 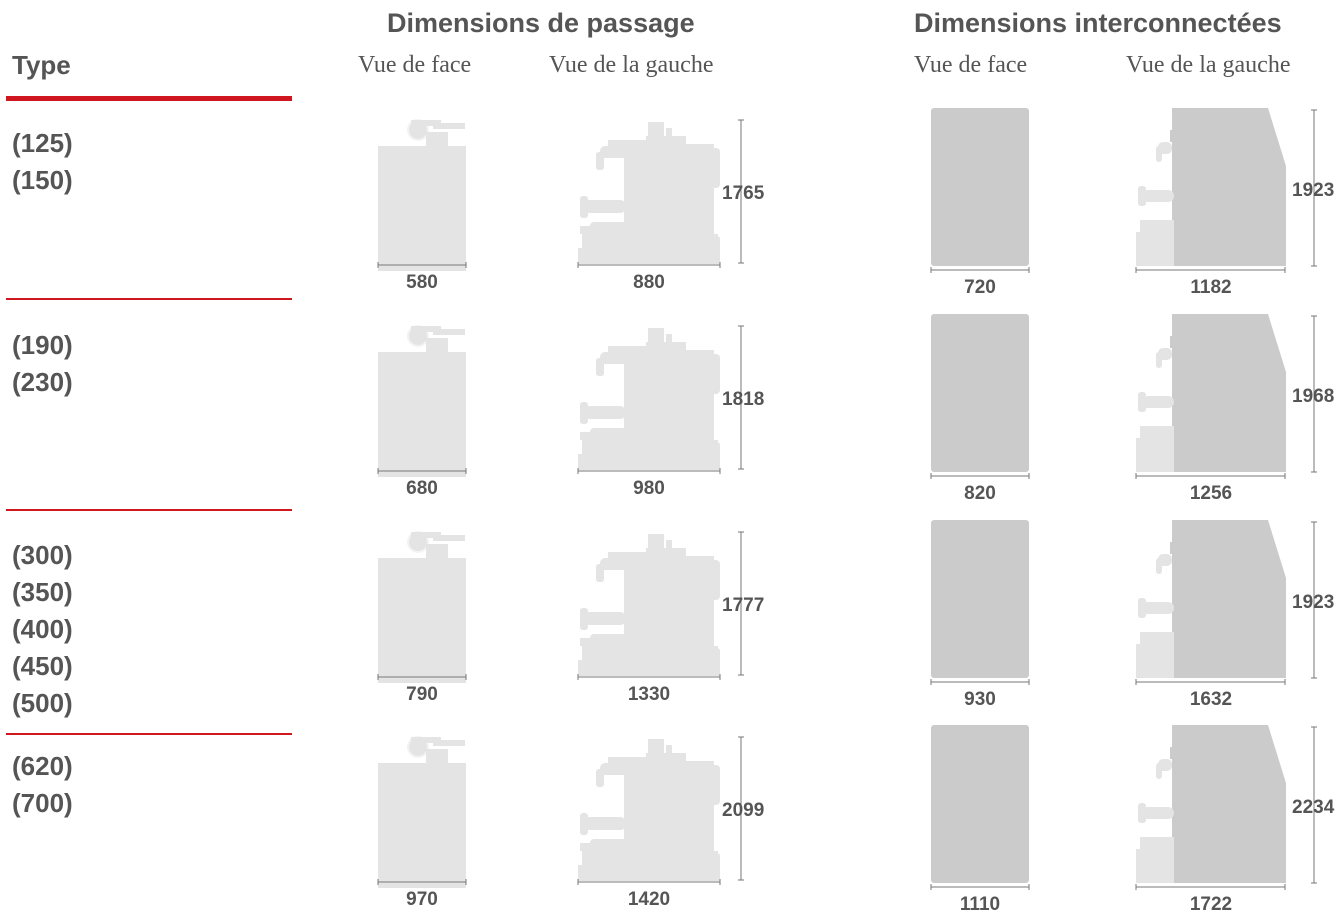 What do you see at coordinates (1211, 904) in the screenshot?
I see `interconnected-left-width-value: 1722` at bounding box center [1211, 904].